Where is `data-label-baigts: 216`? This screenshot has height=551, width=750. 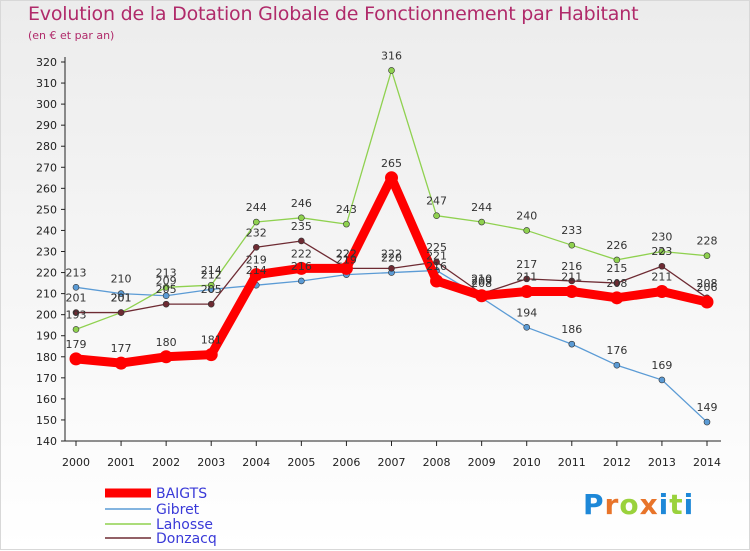 data-label-baigts: 216 is located at coordinates (436, 266).